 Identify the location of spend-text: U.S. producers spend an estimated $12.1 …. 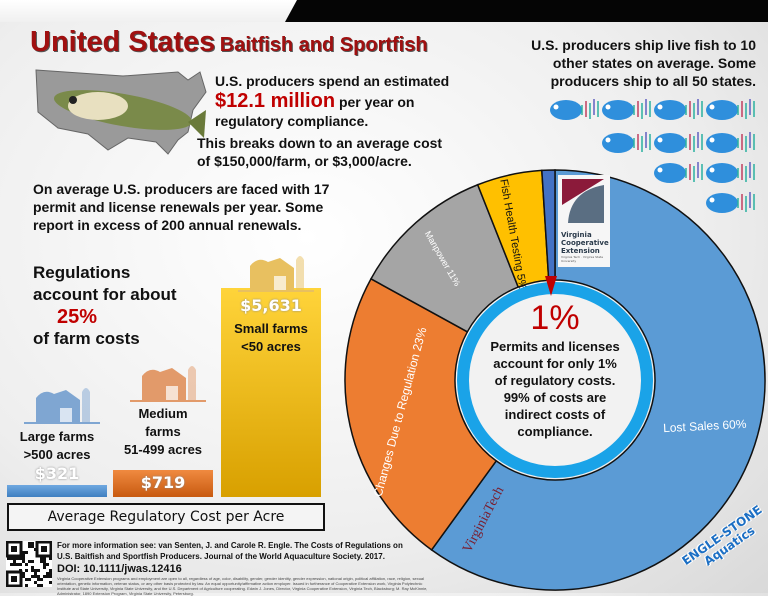
(332, 101).